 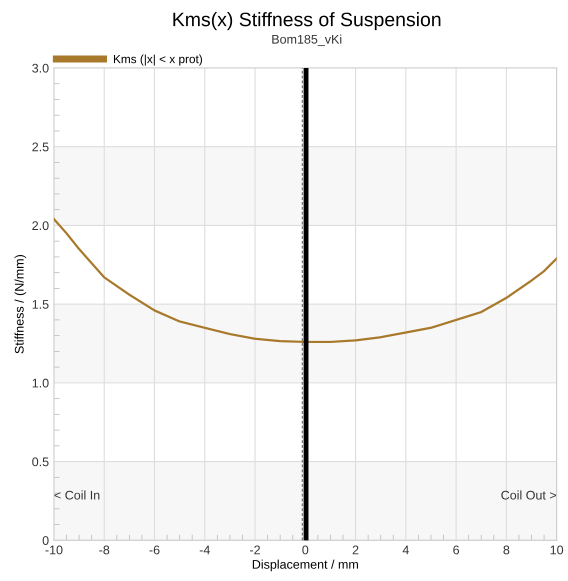 What do you see at coordinates (158, 60) in the screenshot?
I see `legend-label: Kms (|x| < x prot)` at bounding box center [158, 60].